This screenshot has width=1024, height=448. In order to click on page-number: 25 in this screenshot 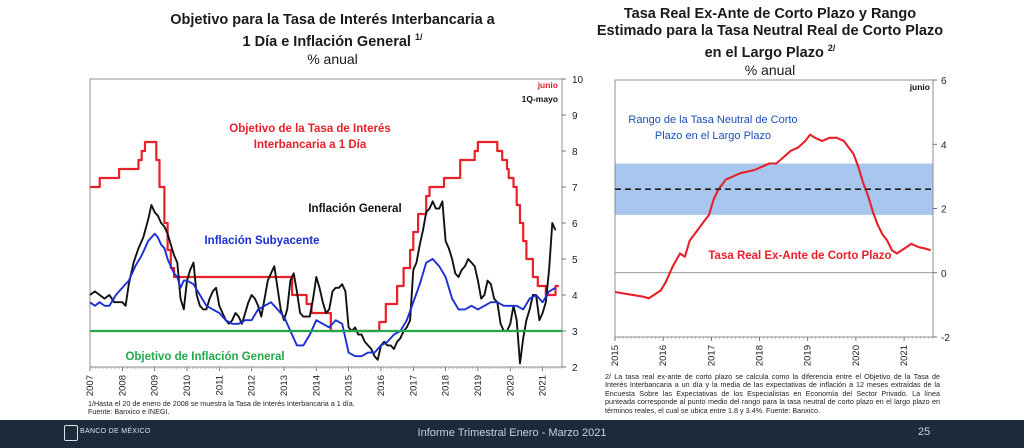, I will do `click(924, 432)`.